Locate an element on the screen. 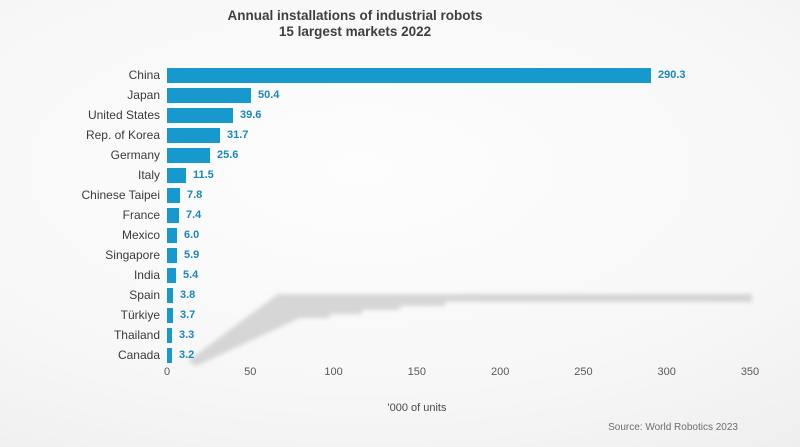  bar-row: Japan 50.4 is located at coordinates (400, 95).